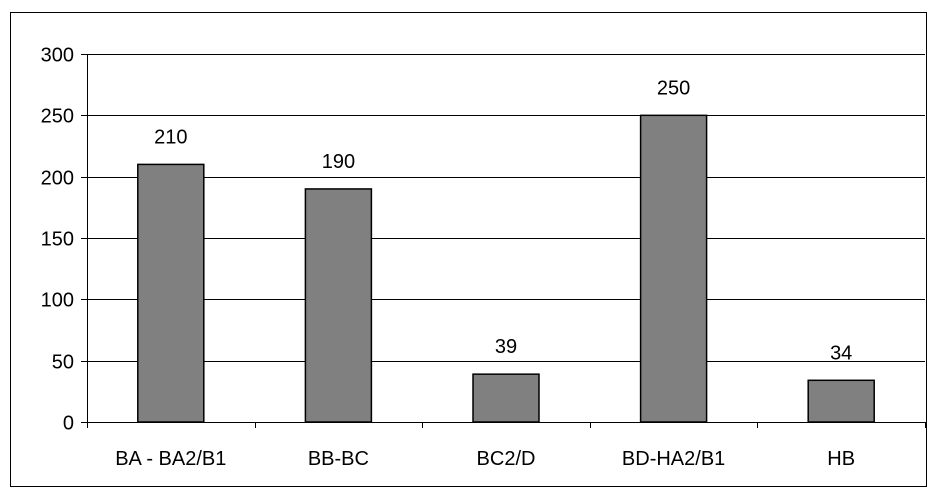 The width and height of the screenshot is (939, 499). What do you see at coordinates (170, 137) in the screenshot?
I see `data-label: 210` at bounding box center [170, 137].